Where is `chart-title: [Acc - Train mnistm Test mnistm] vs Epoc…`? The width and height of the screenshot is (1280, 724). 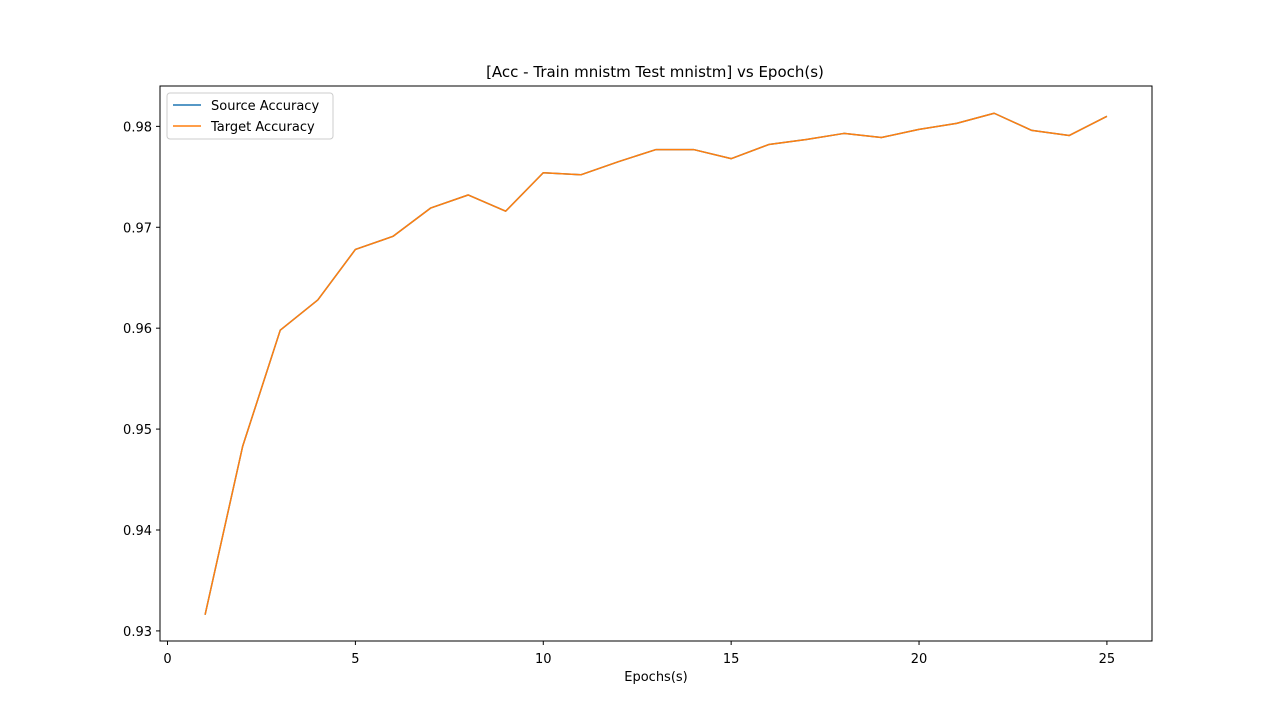
chart-title: [Acc - Train mnistm Test mnistm] vs Epoc… is located at coordinates (655, 72).